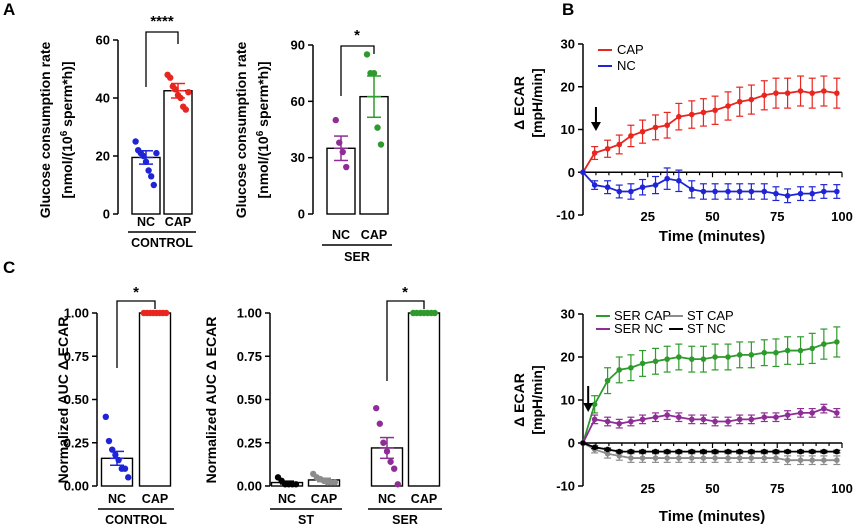 This screenshot has height=530, width=858. I want to click on c2-significance-bracket, so click(405, 340).